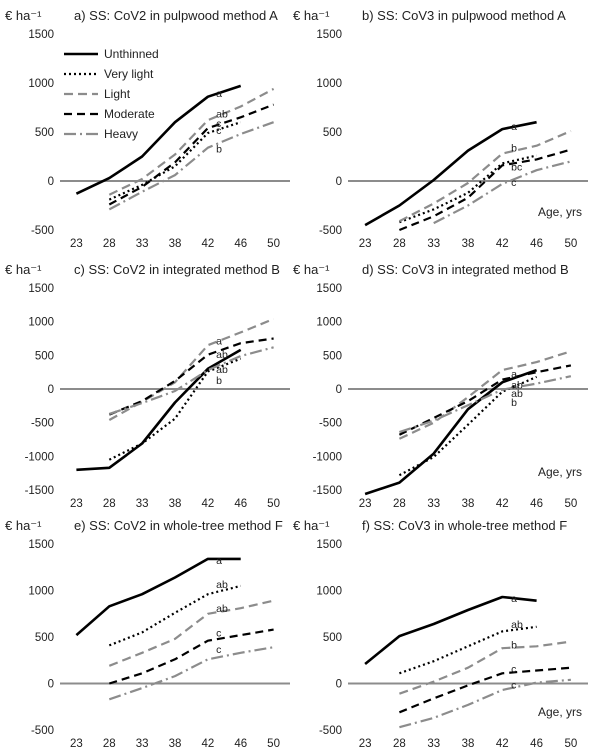 The image size is (600, 753). I want to click on legend-label-unthinned: Unthinned, so click(131, 54).